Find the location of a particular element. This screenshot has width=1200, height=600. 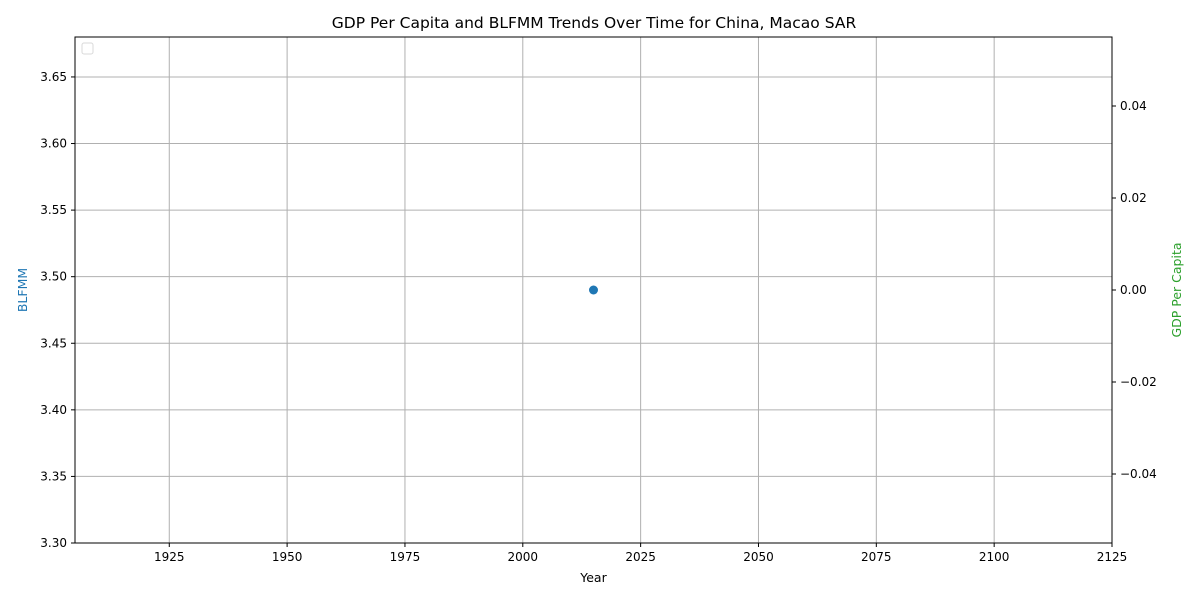

x-tick-label: 2025 is located at coordinates (640, 557).